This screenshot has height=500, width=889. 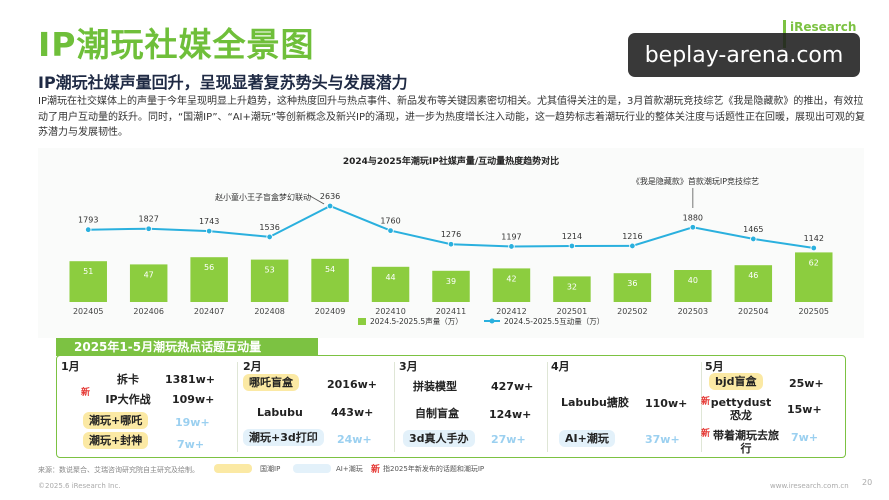 What do you see at coordinates (695, 181) in the screenshot?
I see `annotation-label: 《我是隐藏款》首款潮玩IP竞技综艺` at bounding box center [695, 181].